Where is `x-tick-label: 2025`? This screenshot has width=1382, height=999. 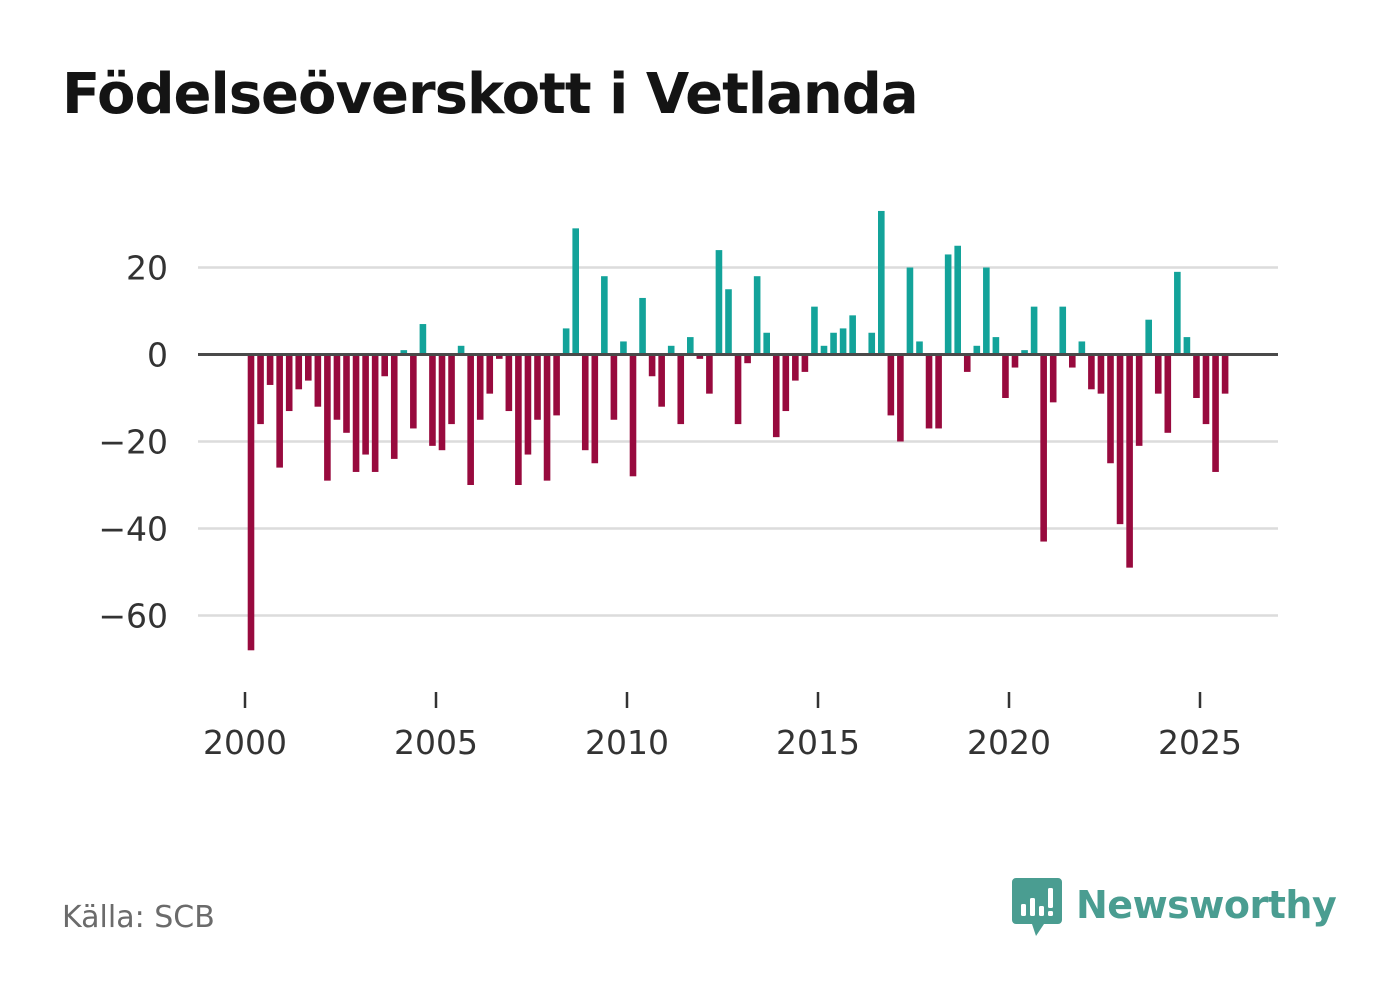
x-tick-label: 2025 is located at coordinates (1200, 742).